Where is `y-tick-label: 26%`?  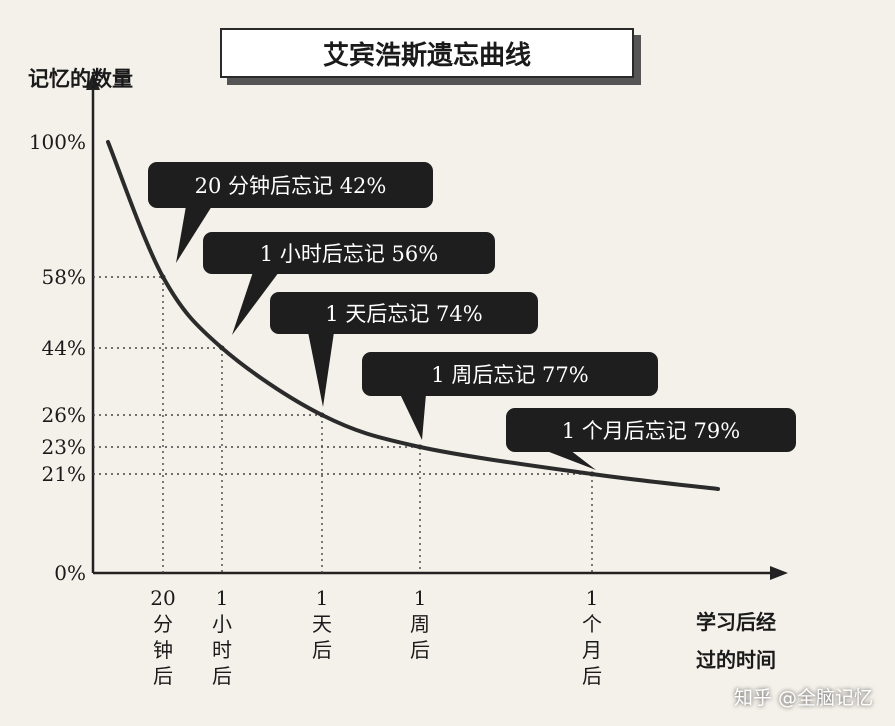 y-tick-label: 26% is located at coordinates (64, 415).